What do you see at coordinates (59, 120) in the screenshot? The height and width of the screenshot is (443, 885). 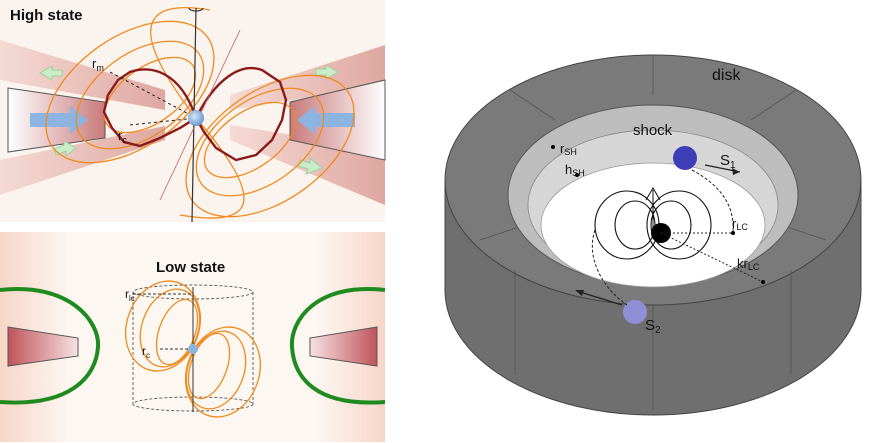 I see `inflow-arrow-left` at bounding box center [59, 120].